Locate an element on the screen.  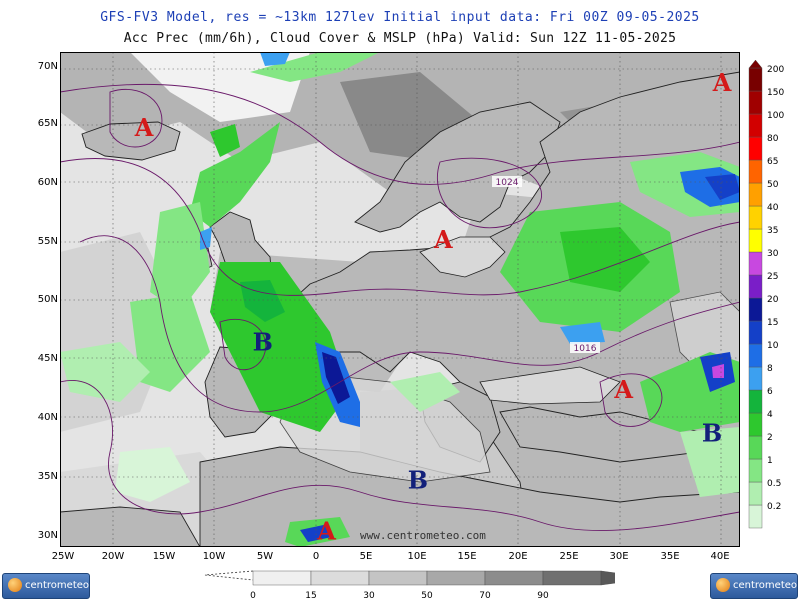
precip-scale-label: 65 is located at coordinates (772, 162).